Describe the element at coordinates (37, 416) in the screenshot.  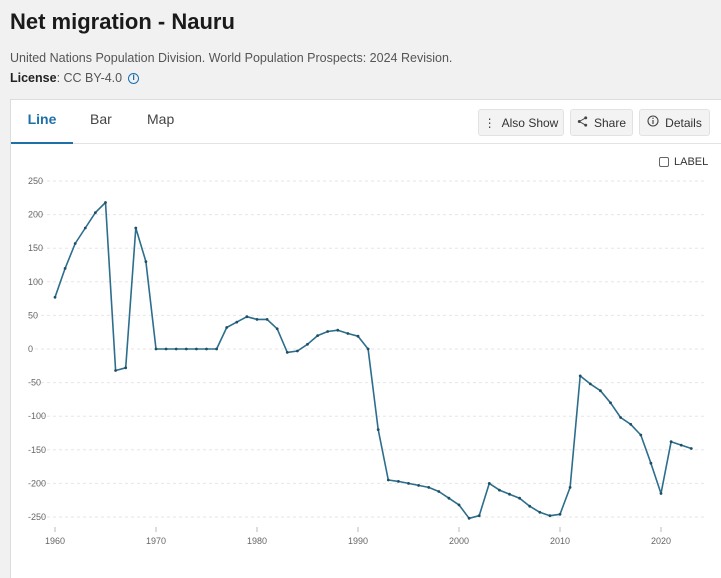
I see `y-tick-label: -100` at that location.